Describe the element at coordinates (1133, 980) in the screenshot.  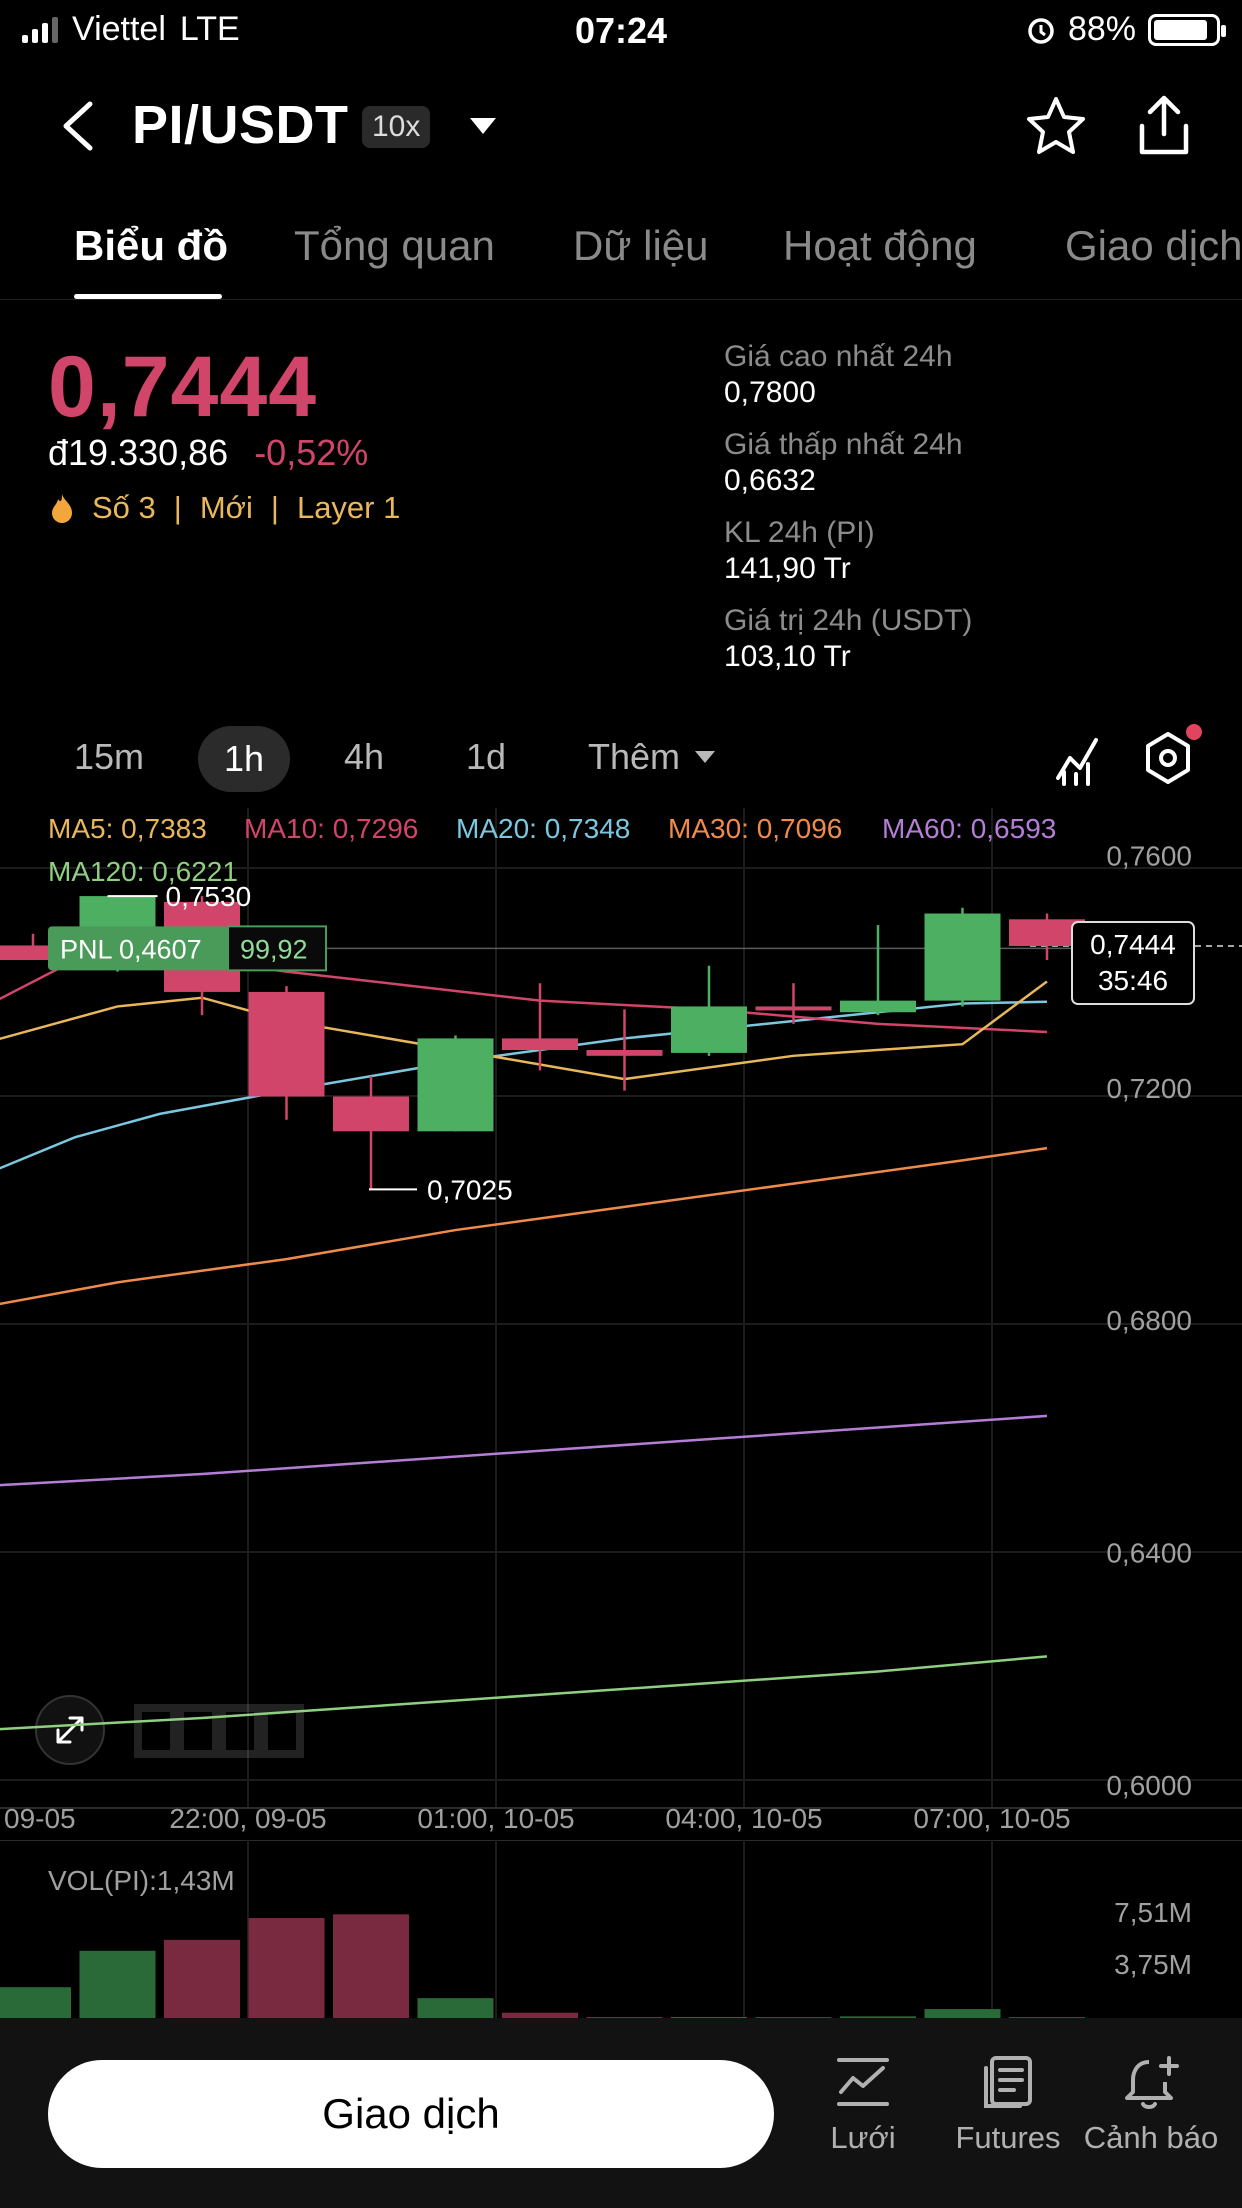
I see `candle-countdown: 35:46` at that location.